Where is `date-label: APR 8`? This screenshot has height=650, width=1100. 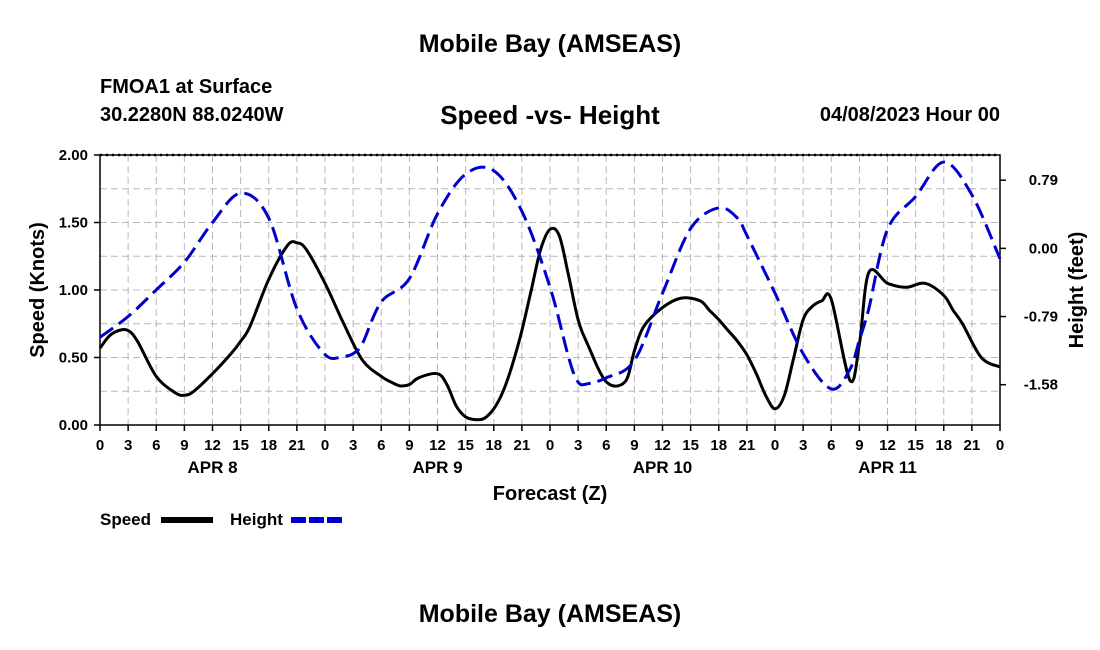 date-label: APR 8 is located at coordinates (212, 467).